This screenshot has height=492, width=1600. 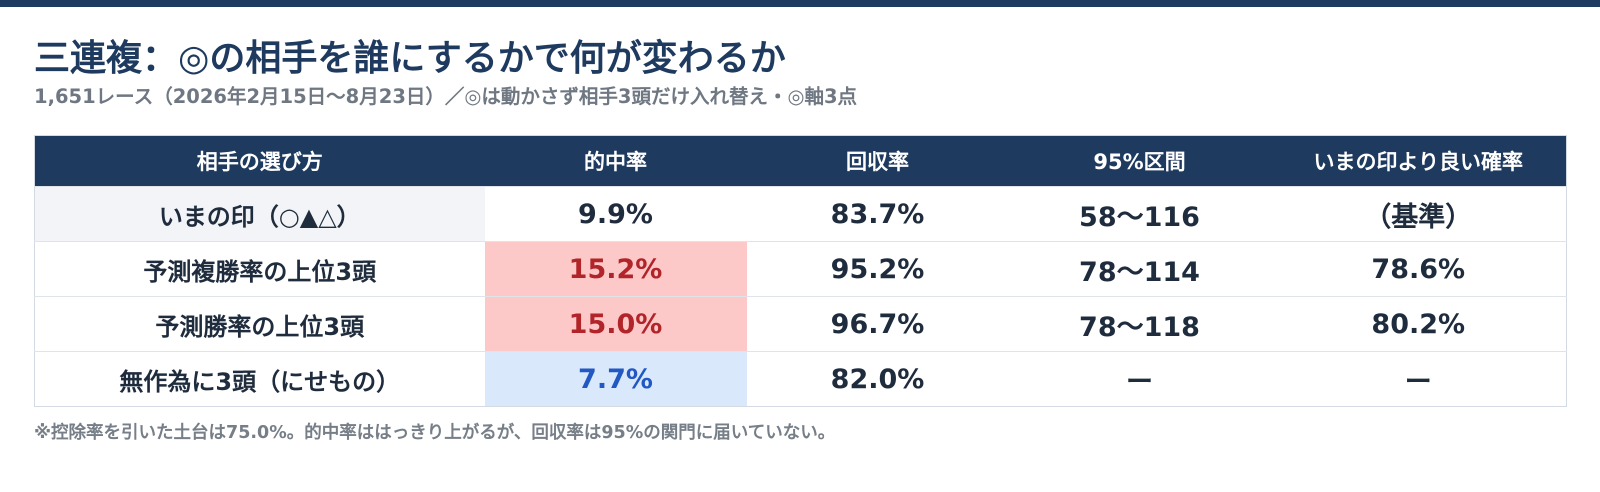 What do you see at coordinates (877, 214) in the screenshot?
I see `cell-return-rate: 83.7%` at bounding box center [877, 214].